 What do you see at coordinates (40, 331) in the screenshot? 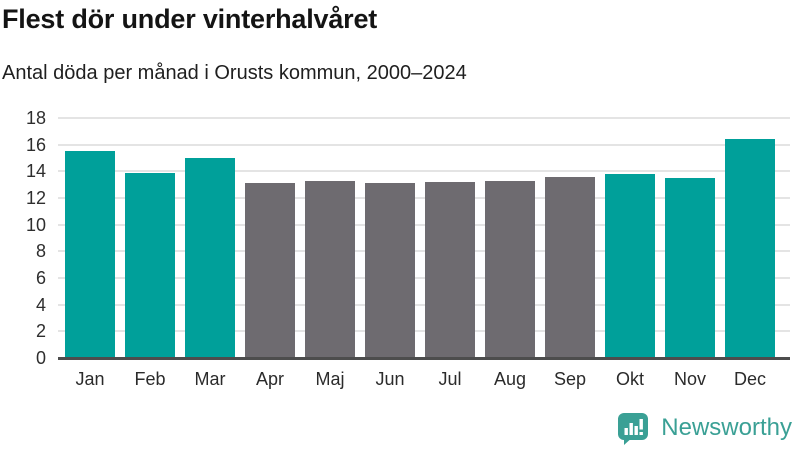
I see `y-tick-label-2: 2` at bounding box center [40, 331].